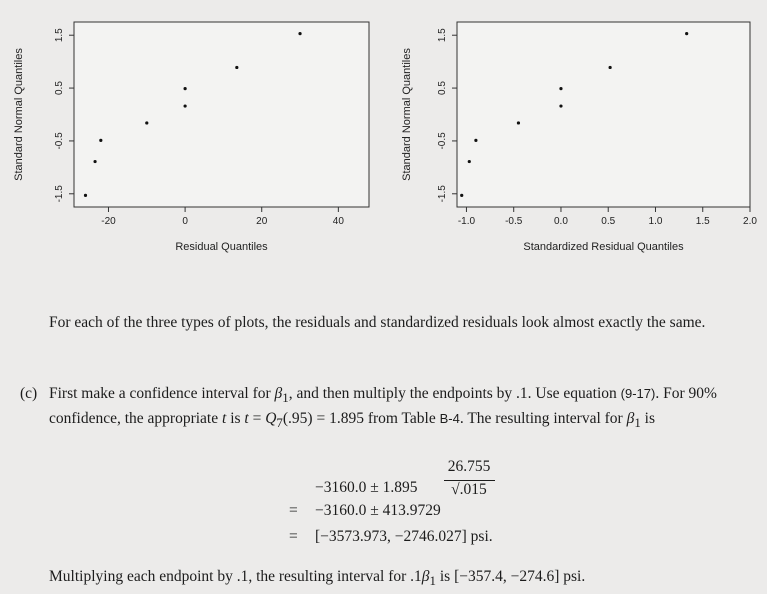 Image resolution: width=767 pixels, height=594 pixels. I want to click on equation-line-2: −3160.0 ± 413.9729, so click(378, 510).